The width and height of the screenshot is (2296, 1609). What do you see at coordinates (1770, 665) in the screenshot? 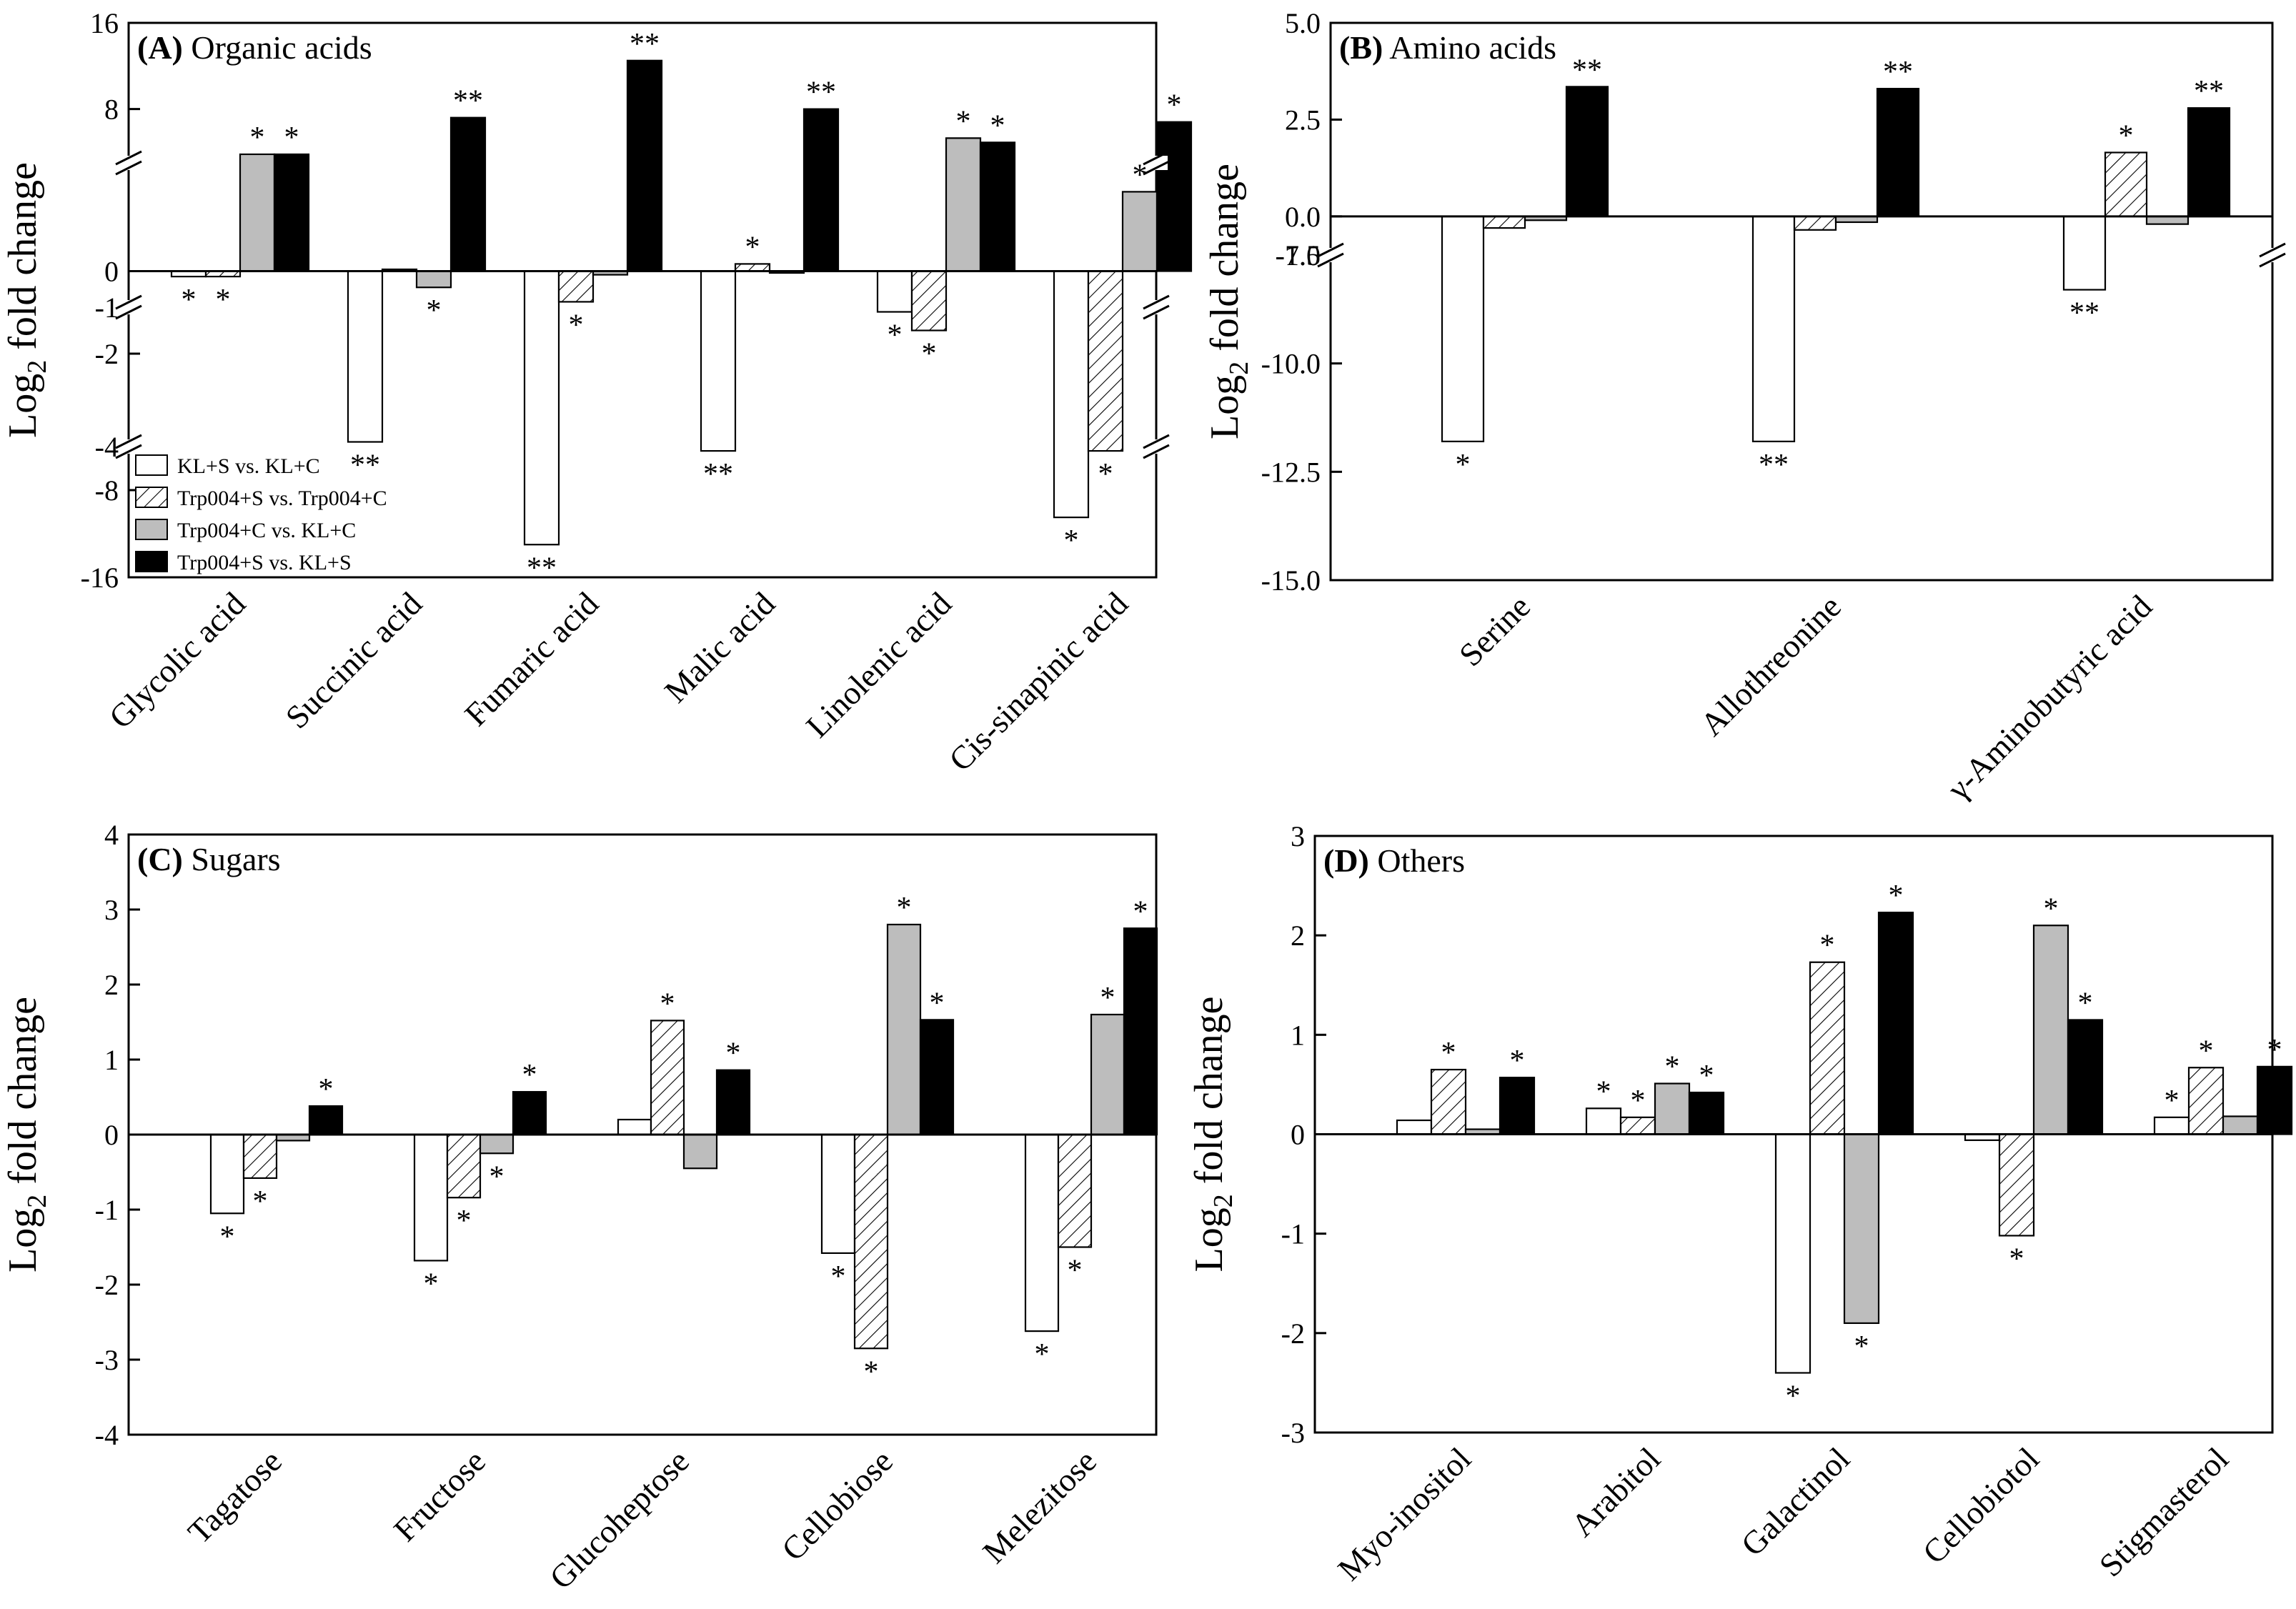
I see `category-label: Allothreonine` at bounding box center [1770, 665].